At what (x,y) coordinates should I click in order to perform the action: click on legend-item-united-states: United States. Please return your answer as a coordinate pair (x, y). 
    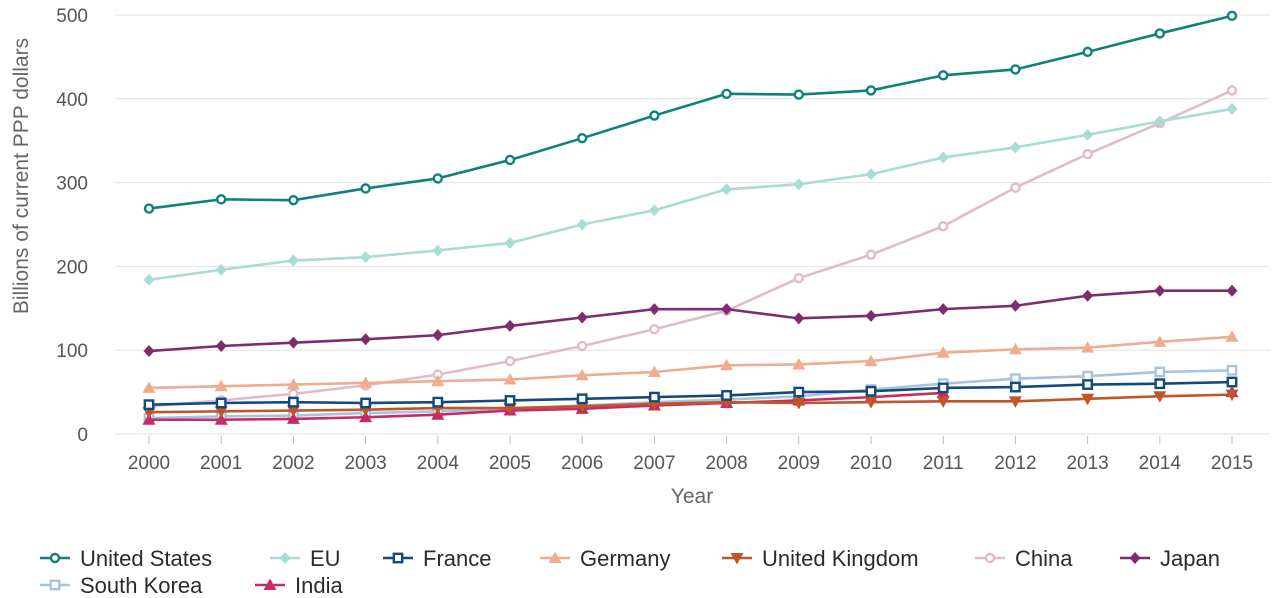
    Looking at the image, I should click on (126, 558).